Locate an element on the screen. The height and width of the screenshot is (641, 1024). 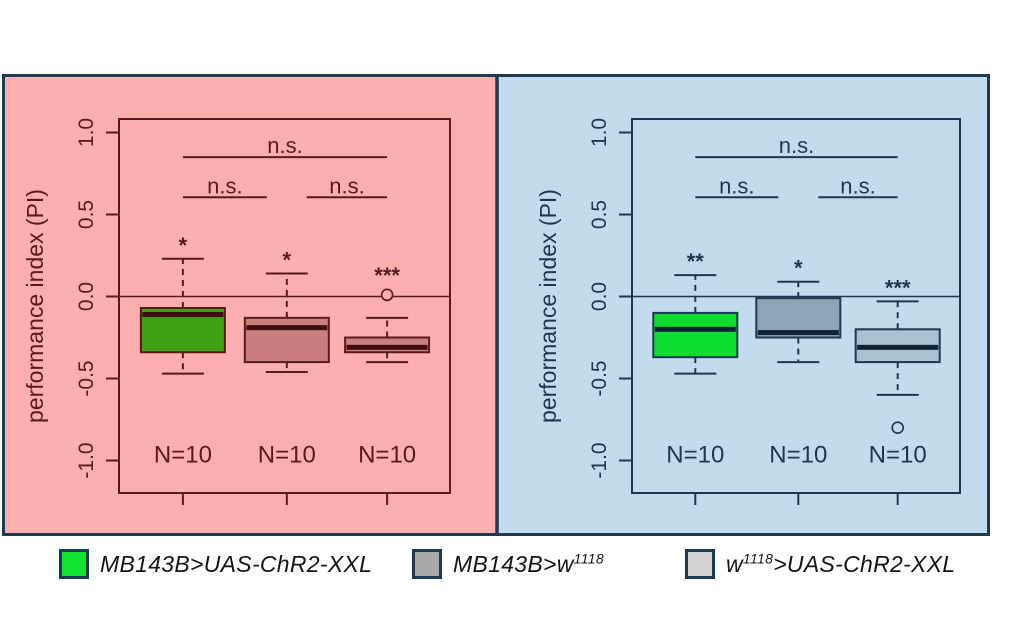
legend-label: MB143B>UAS-ChR2-XXL is located at coordinates (236, 563).